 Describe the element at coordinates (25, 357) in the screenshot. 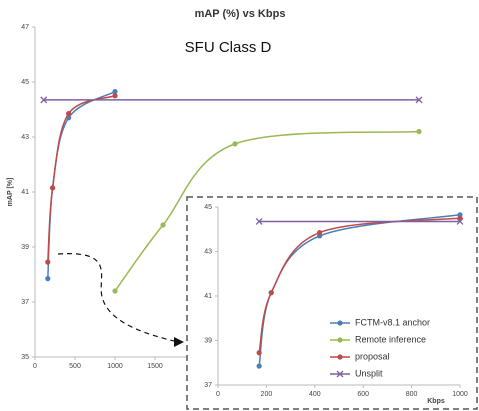

I see `y-tick-label: 35` at that location.